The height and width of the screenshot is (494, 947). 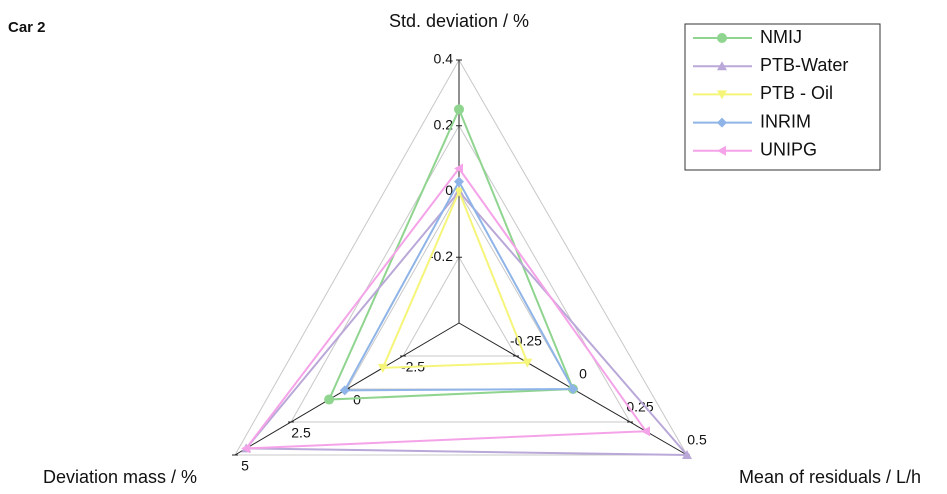 I want to click on tick-label: 5, so click(x=245, y=466).